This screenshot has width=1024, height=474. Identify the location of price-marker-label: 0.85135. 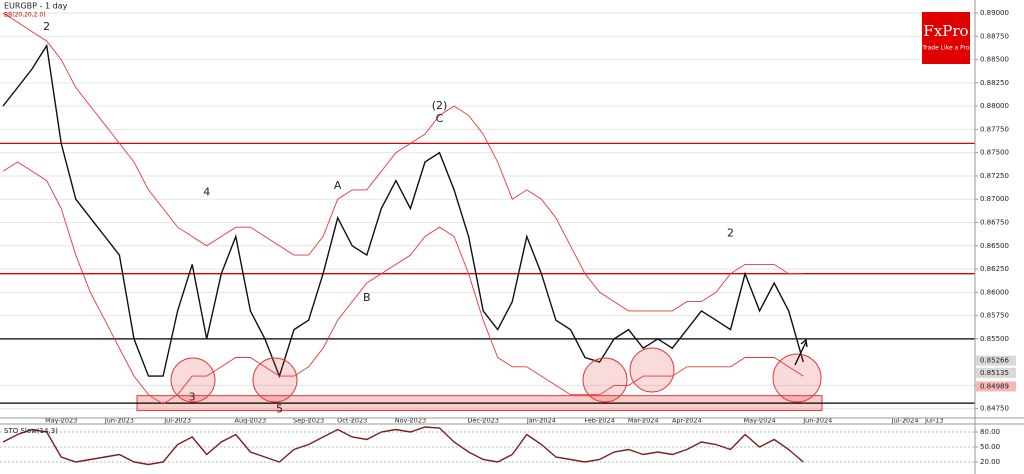
(994, 373).